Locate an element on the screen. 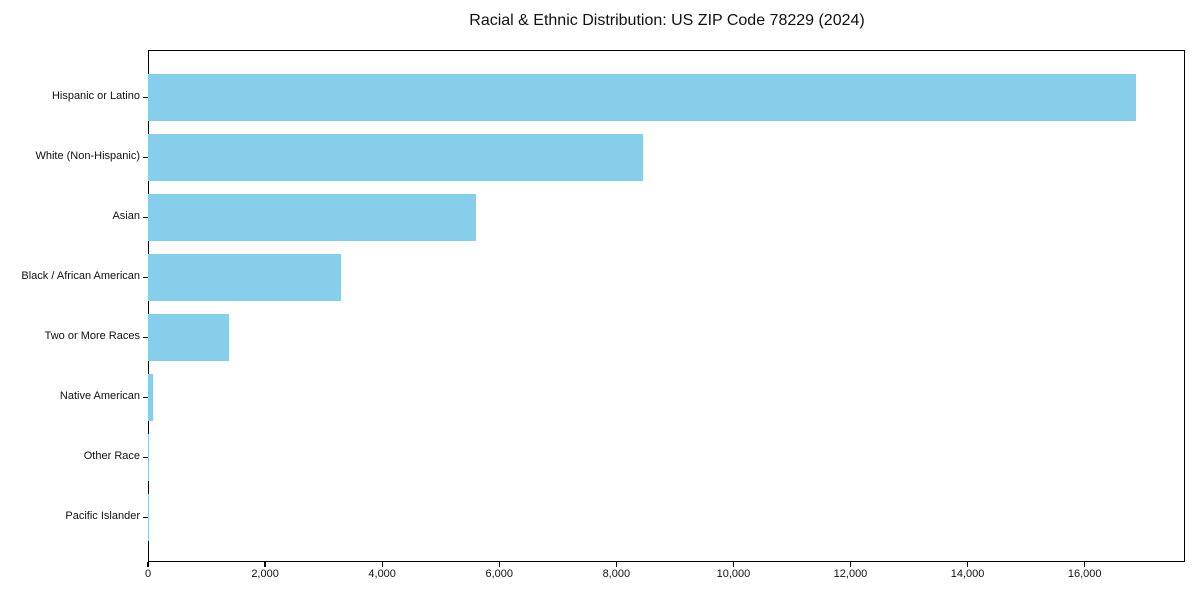  y-tick-label: Native American is located at coordinates (99, 396).